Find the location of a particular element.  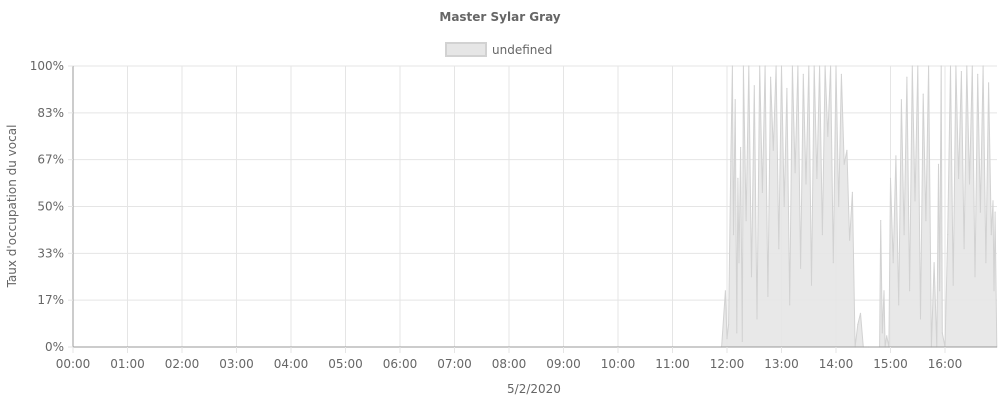

x-axis-label: 5/2/2020 is located at coordinates (534, 389).